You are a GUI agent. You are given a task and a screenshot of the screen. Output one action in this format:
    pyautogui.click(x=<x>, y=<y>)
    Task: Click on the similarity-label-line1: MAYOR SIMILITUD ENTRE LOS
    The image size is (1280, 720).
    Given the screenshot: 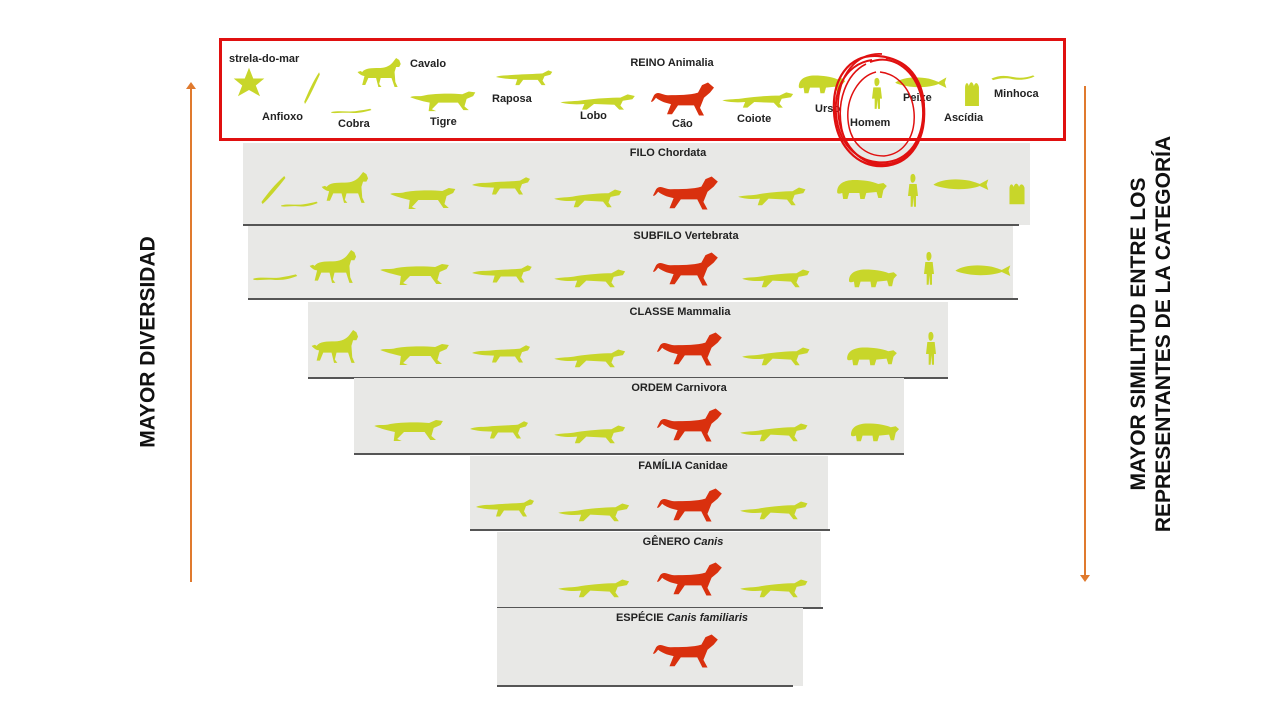 What is the action you would take?
    pyautogui.click(x=1138, y=334)
    